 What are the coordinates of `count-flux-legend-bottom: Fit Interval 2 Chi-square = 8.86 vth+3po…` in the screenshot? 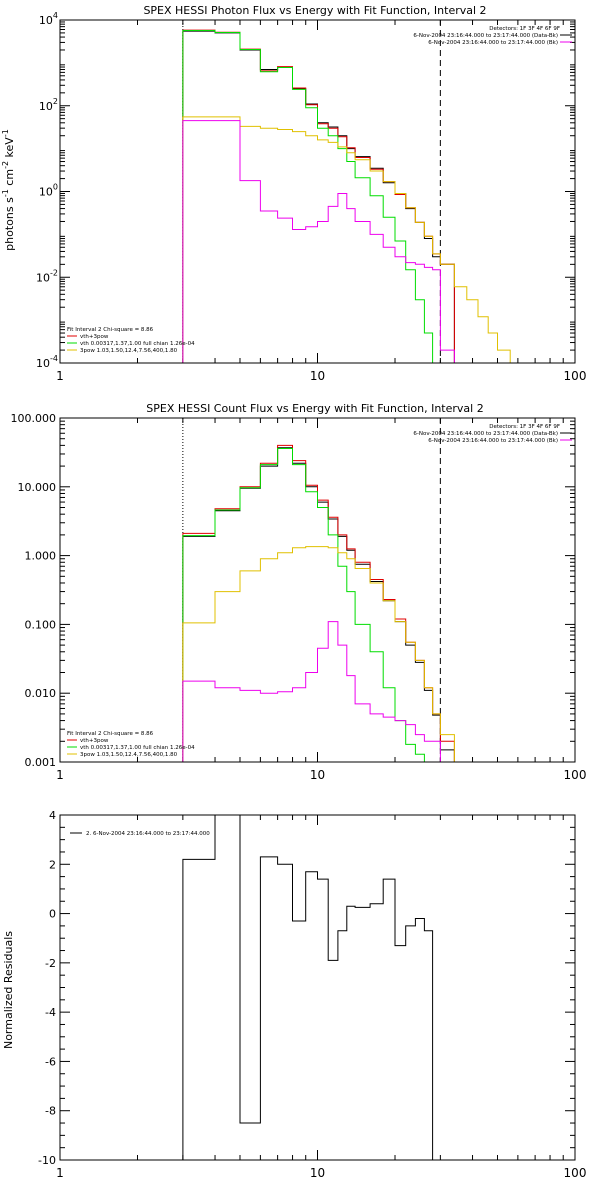 It's located at (131, 744).